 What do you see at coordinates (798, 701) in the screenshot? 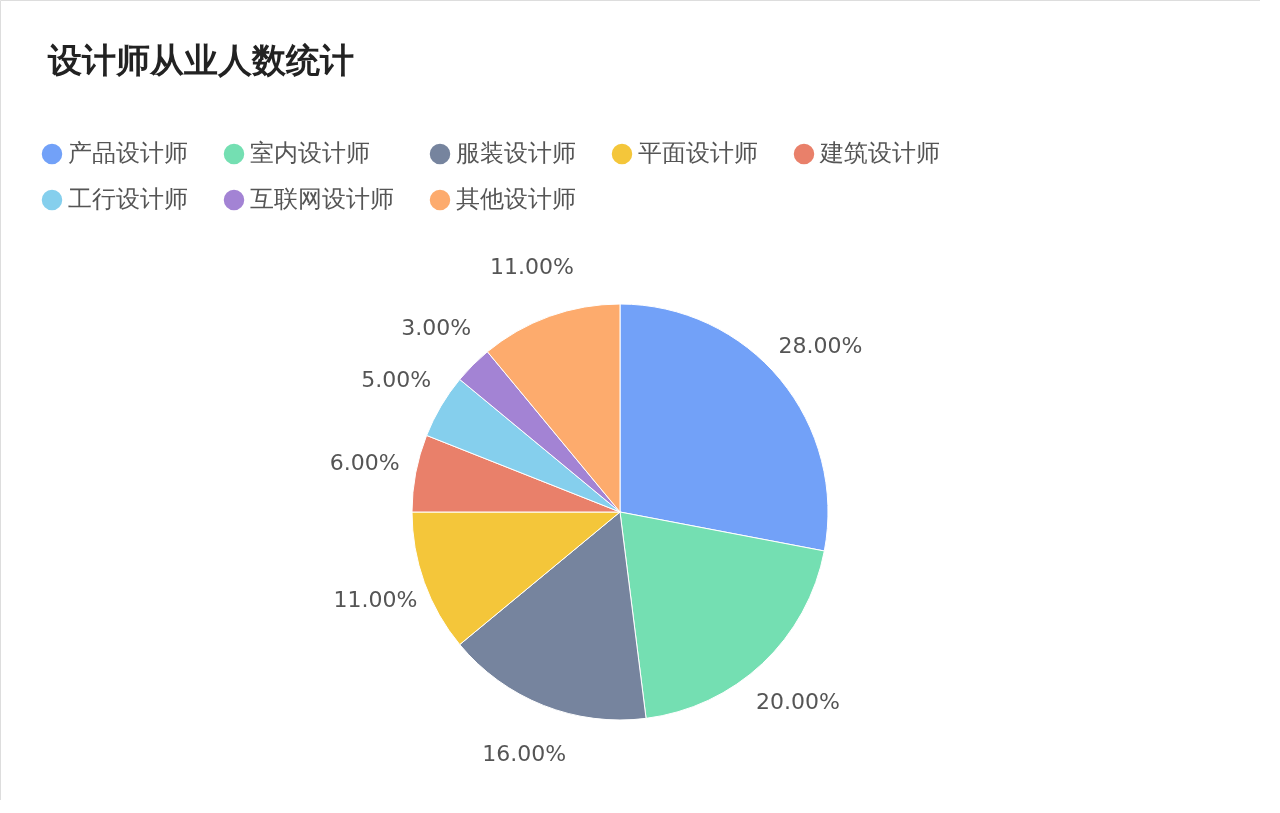
I see `data-label: 20.00%` at bounding box center [798, 701].